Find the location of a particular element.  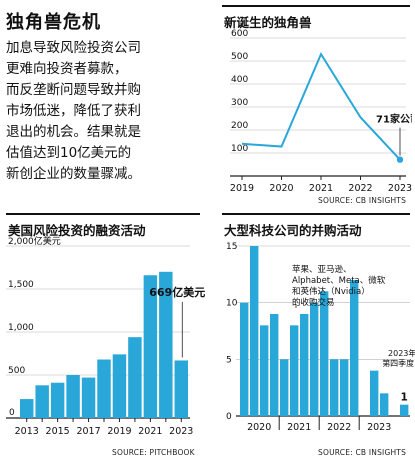

mna-chart-title: 大型科技公司的并购活动 is located at coordinates (293, 230).